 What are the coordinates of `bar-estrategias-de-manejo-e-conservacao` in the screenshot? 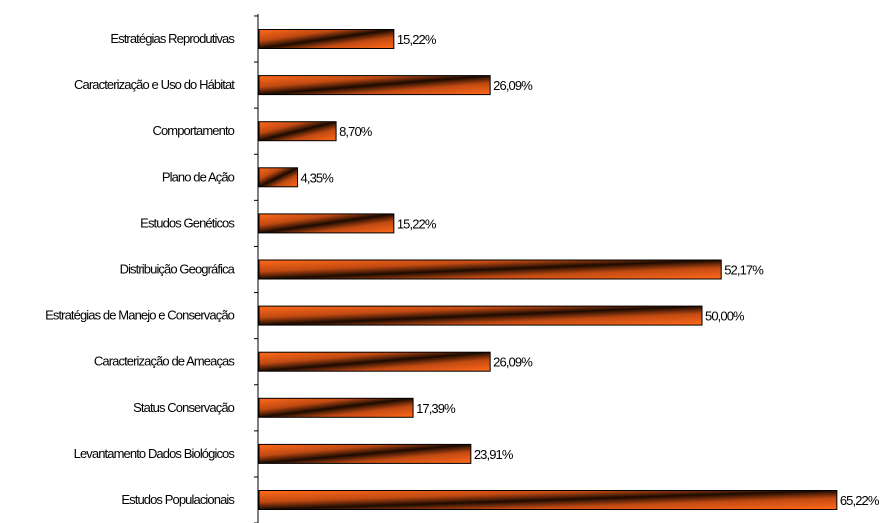 It's located at (480, 315).